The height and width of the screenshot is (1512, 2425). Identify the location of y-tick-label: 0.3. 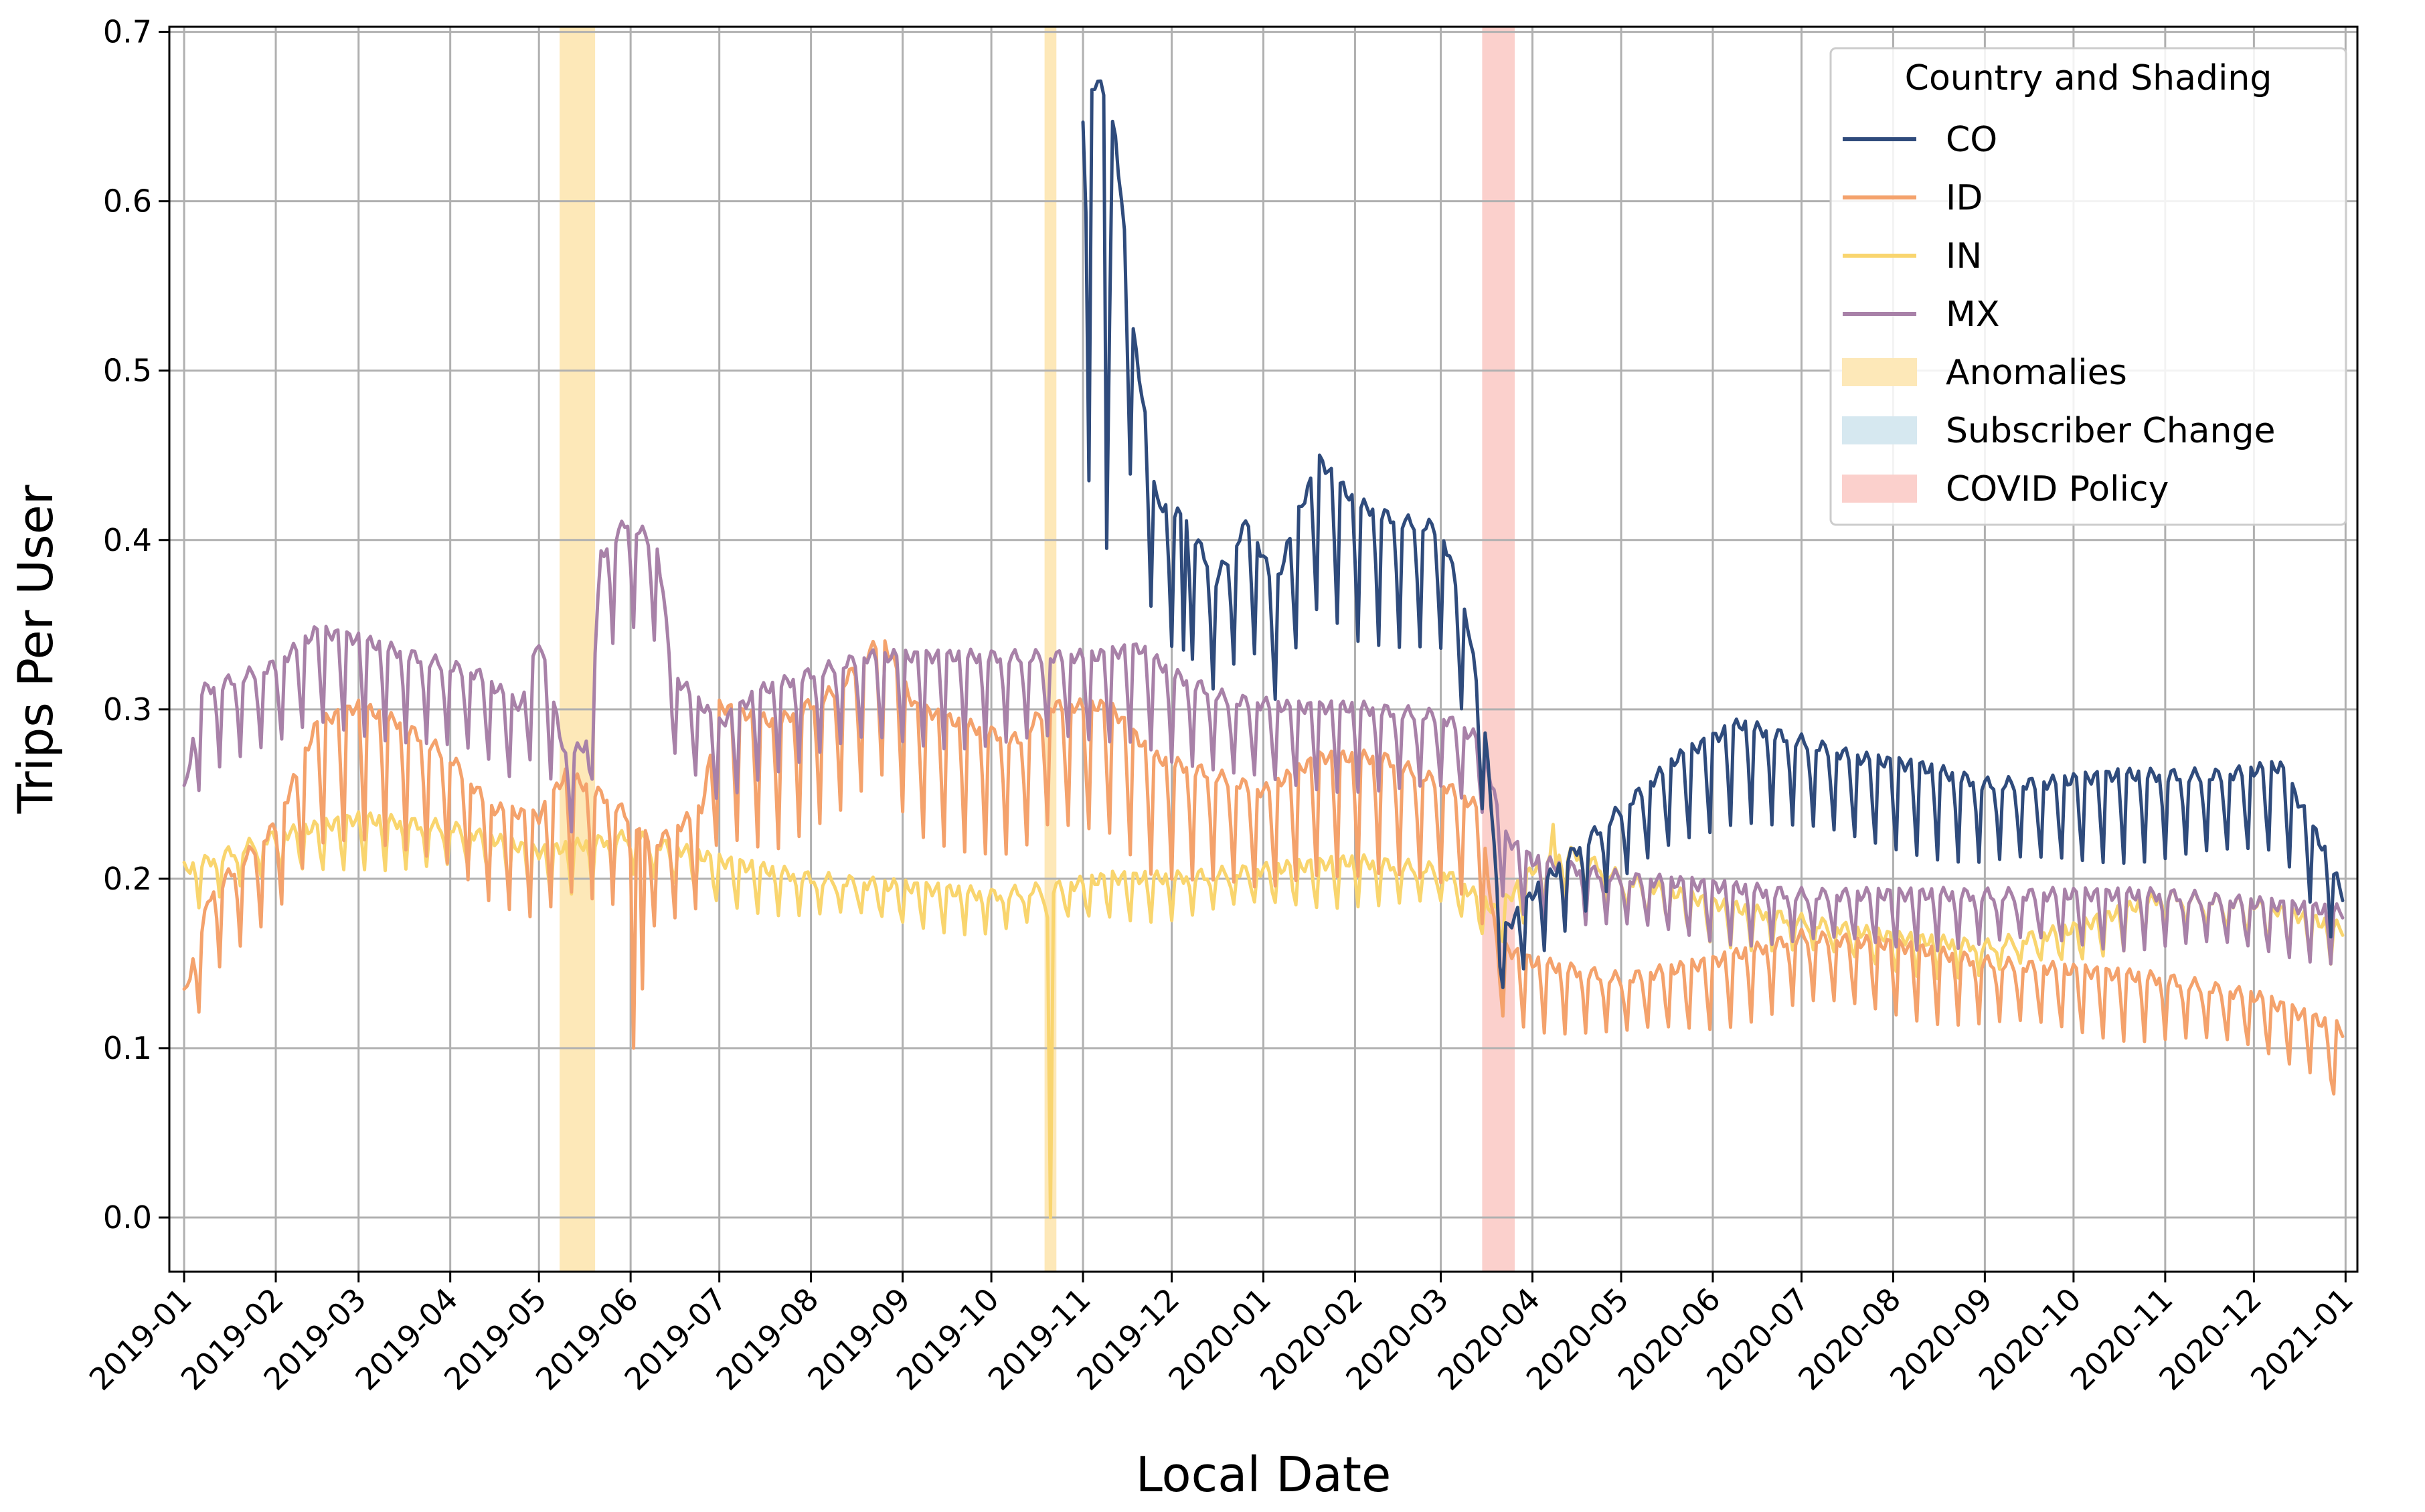
(128, 709).